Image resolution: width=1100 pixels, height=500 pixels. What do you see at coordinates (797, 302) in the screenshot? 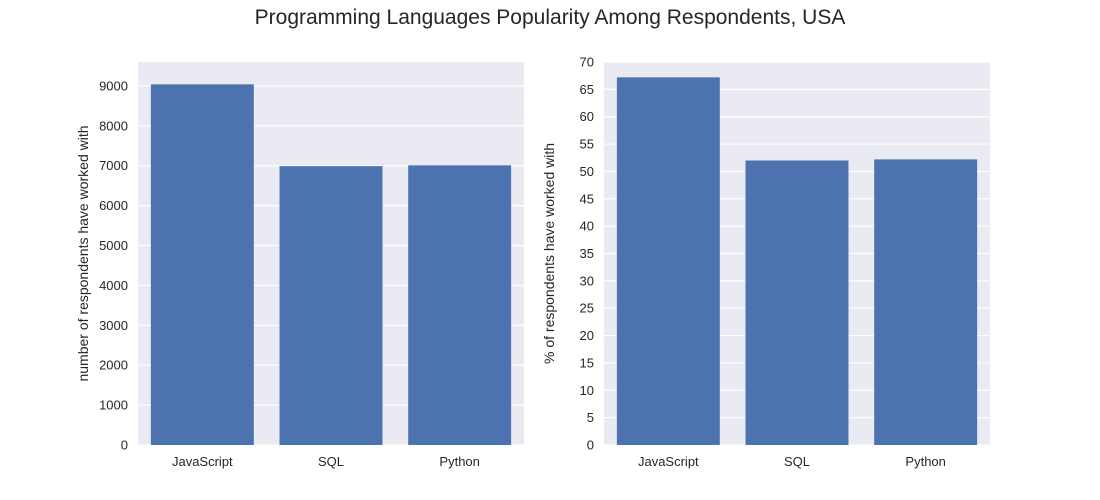
I see `percent-bar-sql` at bounding box center [797, 302].